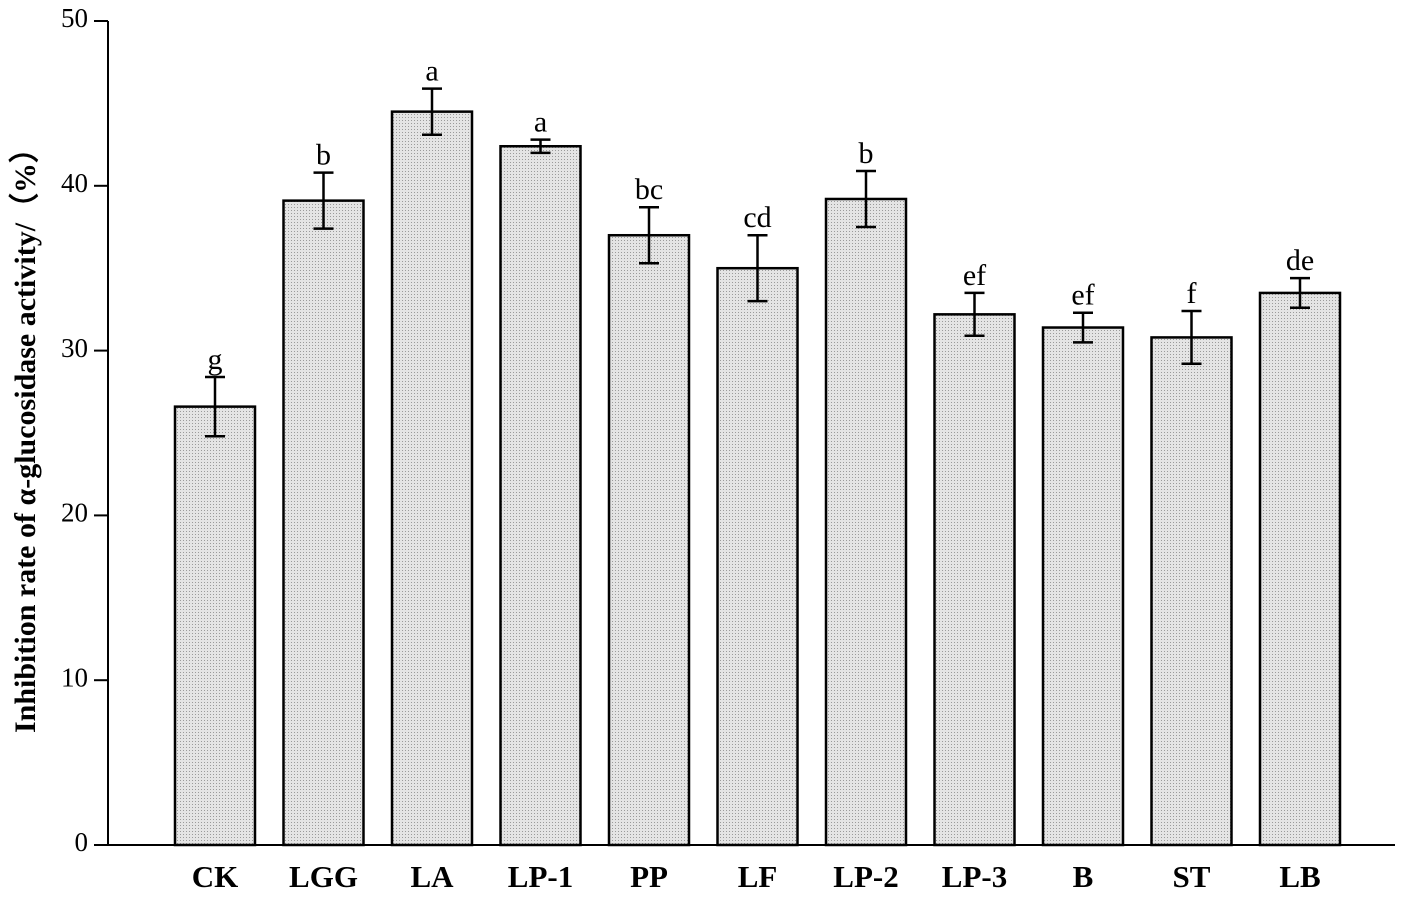  What do you see at coordinates (649, 876) in the screenshot?
I see `x-tick-label: PP` at bounding box center [649, 876].